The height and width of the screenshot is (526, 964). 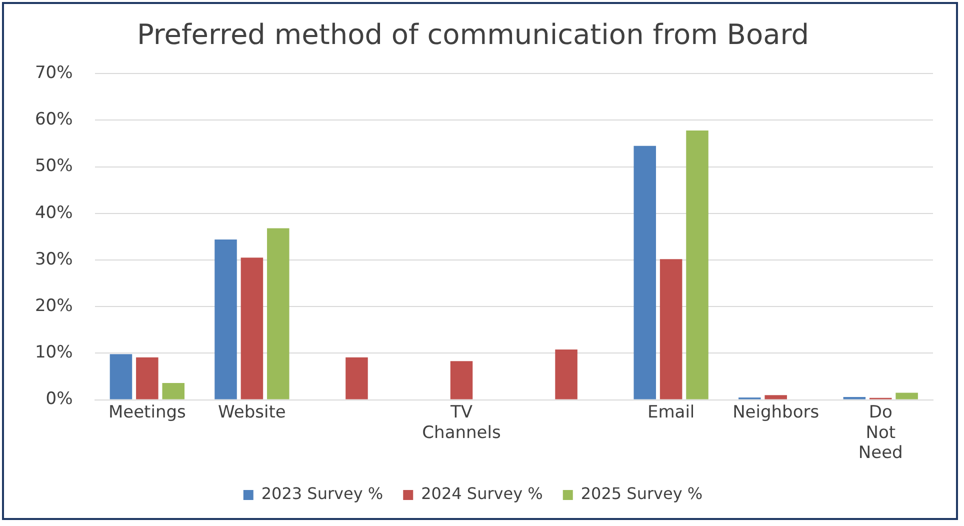 What do you see at coordinates (482, 494) in the screenshot?
I see `legend-label: 2024 Survey %` at bounding box center [482, 494].